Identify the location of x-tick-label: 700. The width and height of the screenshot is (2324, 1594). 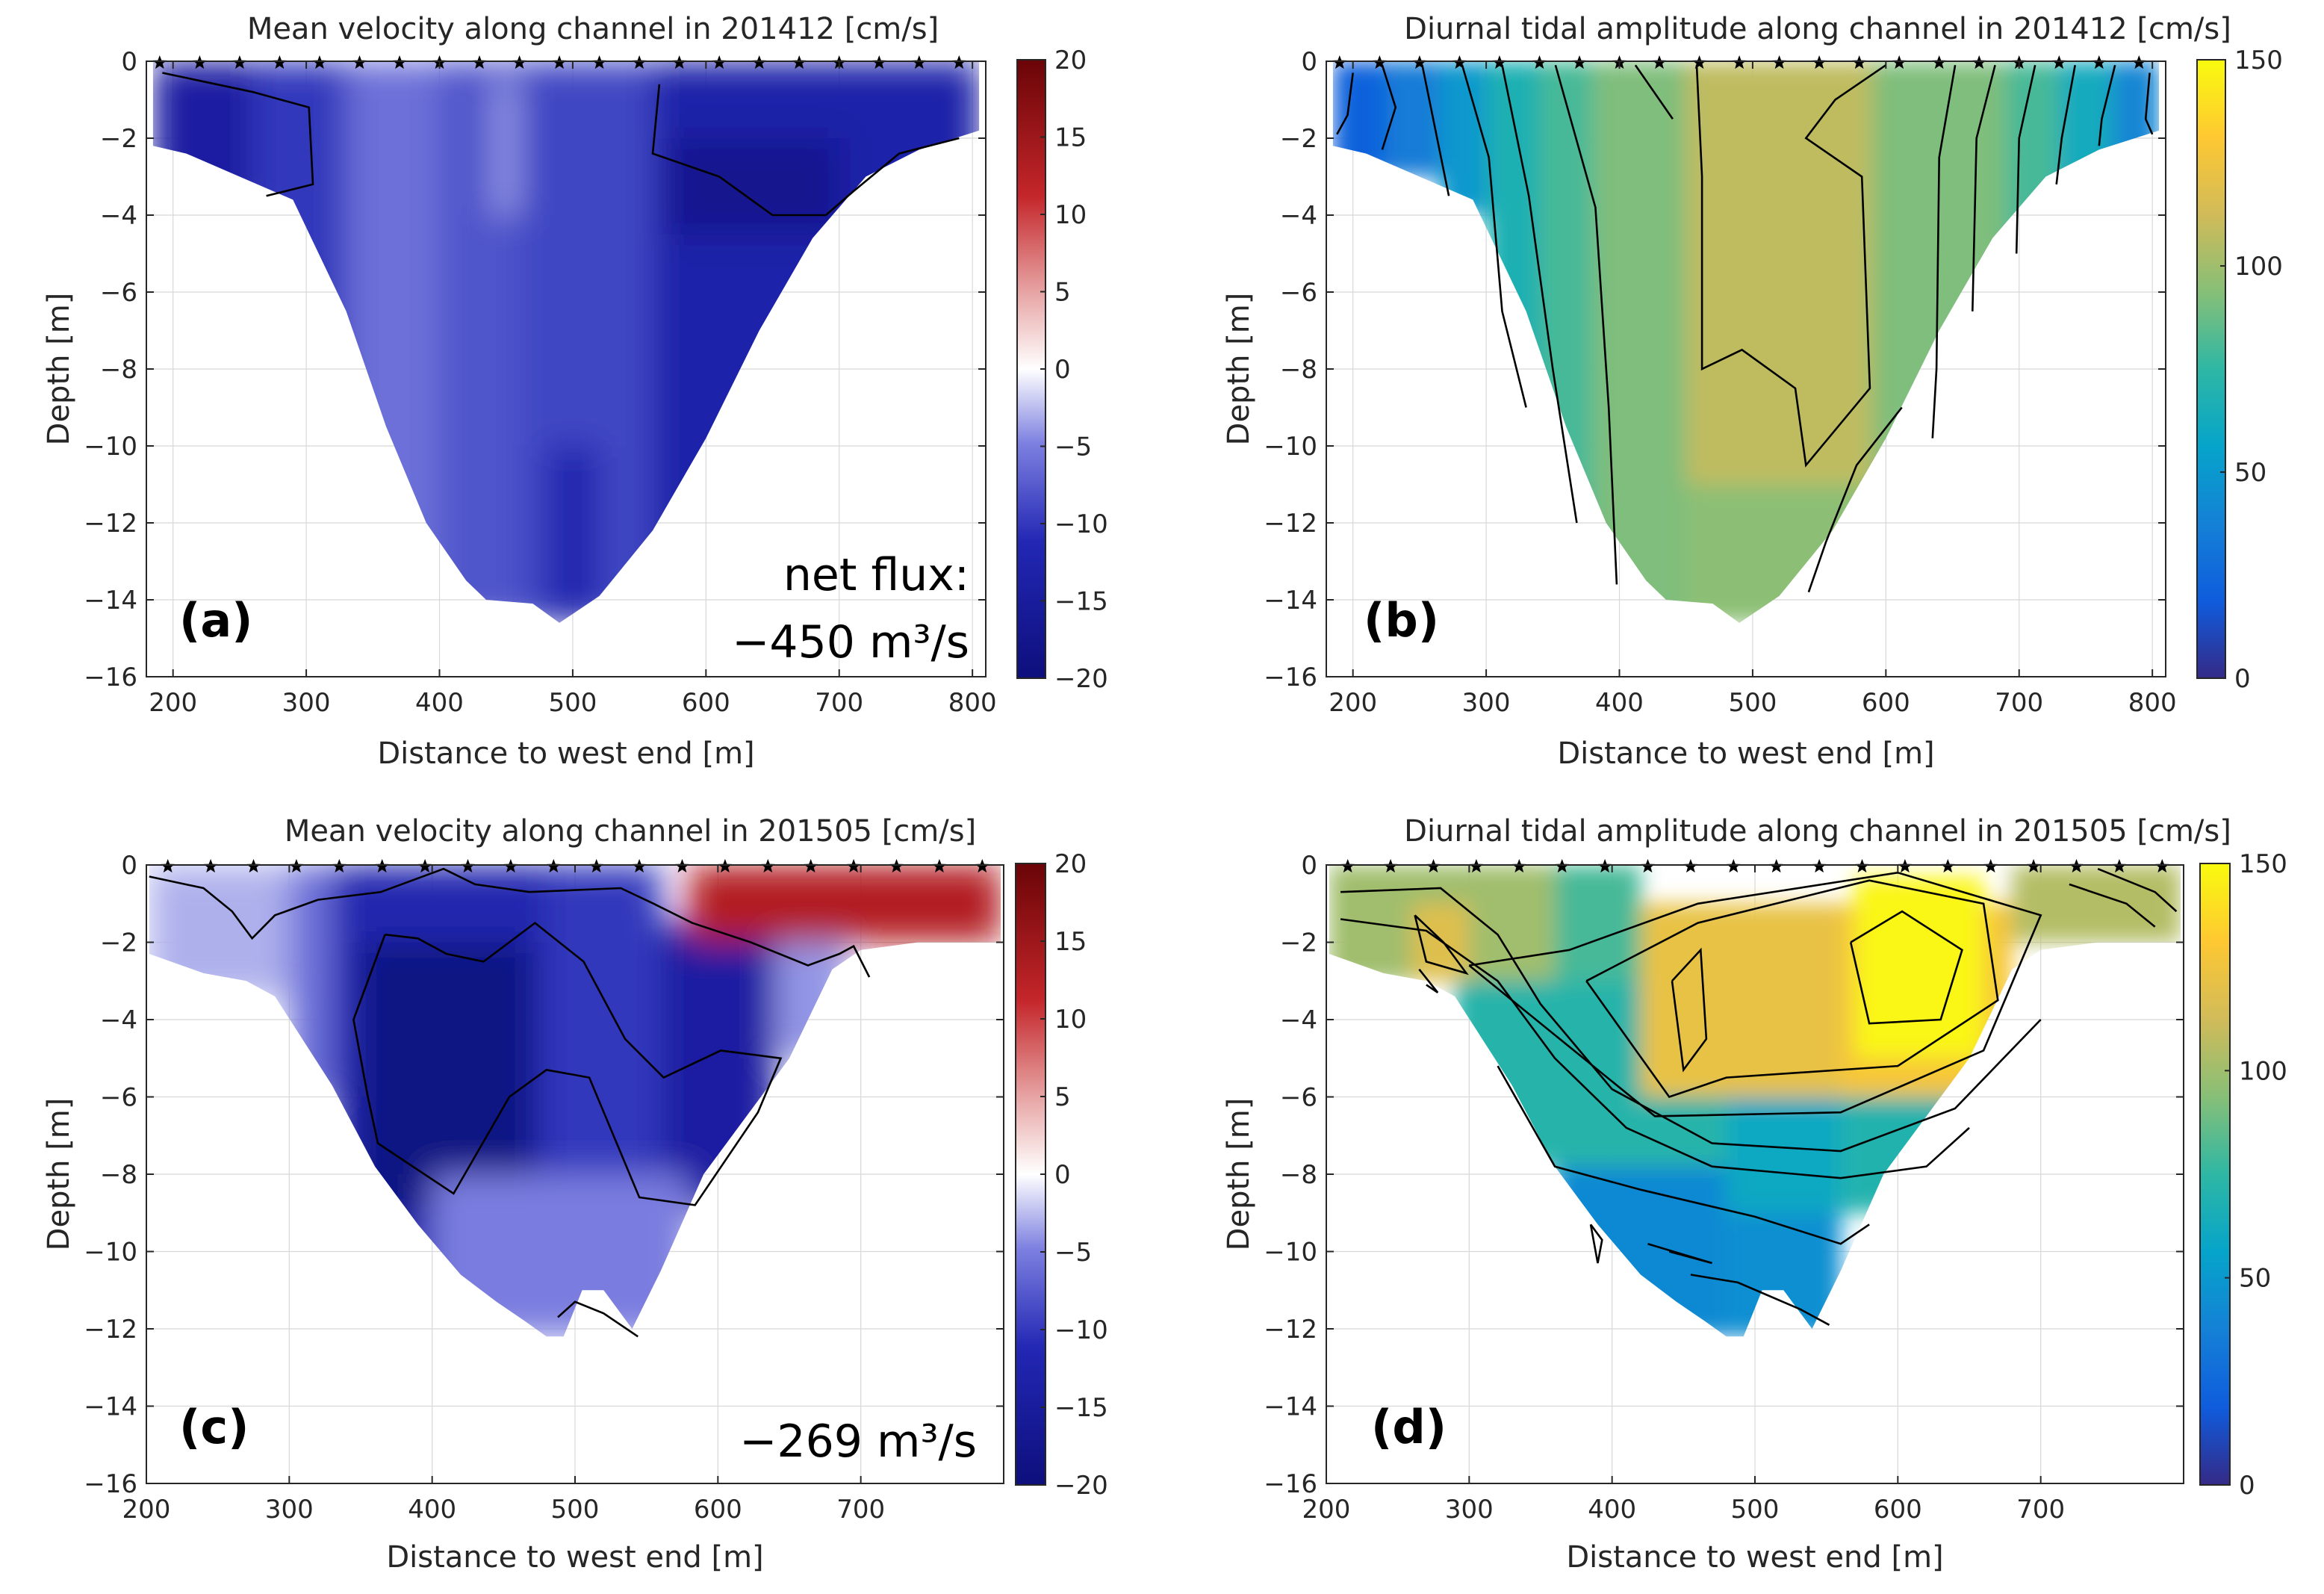
(860, 1510).